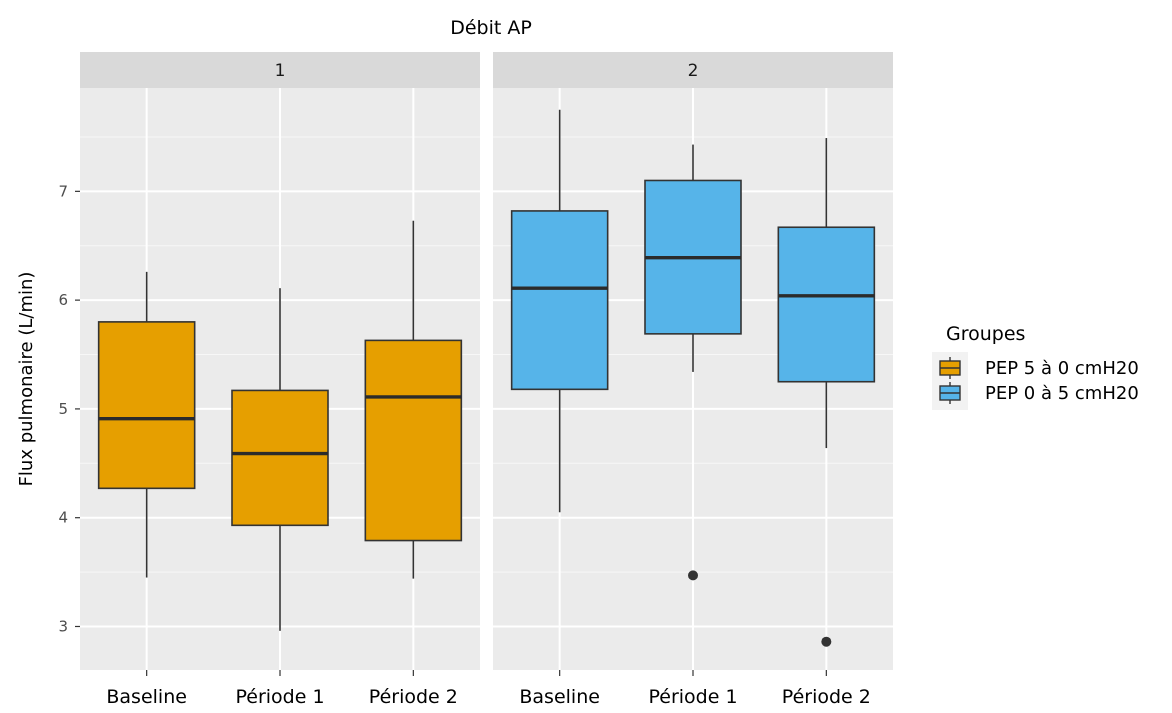  I want to click on legend-item: PEP 5 à 0 cmH20, so click(1039, 368).